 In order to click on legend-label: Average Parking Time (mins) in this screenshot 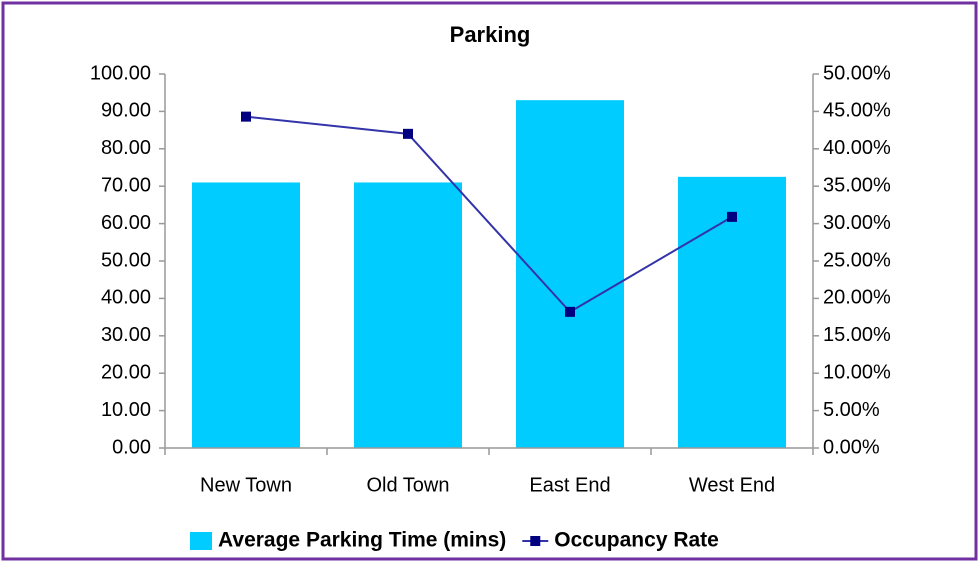, I will do `click(362, 540)`.